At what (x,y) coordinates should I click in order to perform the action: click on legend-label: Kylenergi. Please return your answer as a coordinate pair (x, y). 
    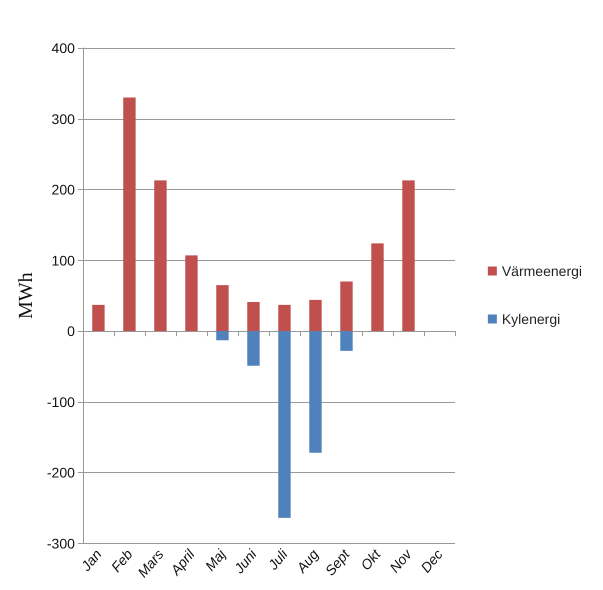
    Looking at the image, I should click on (531, 319).